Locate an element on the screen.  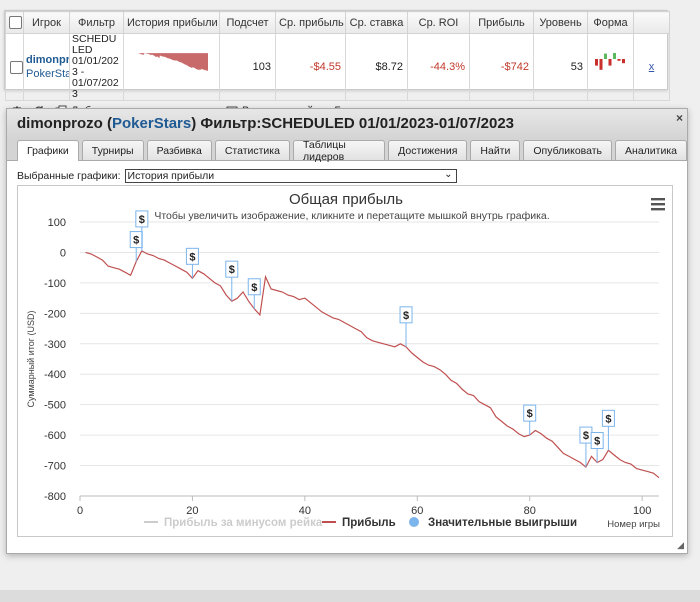
profit-sparkline-cell is located at coordinates (171, 67).